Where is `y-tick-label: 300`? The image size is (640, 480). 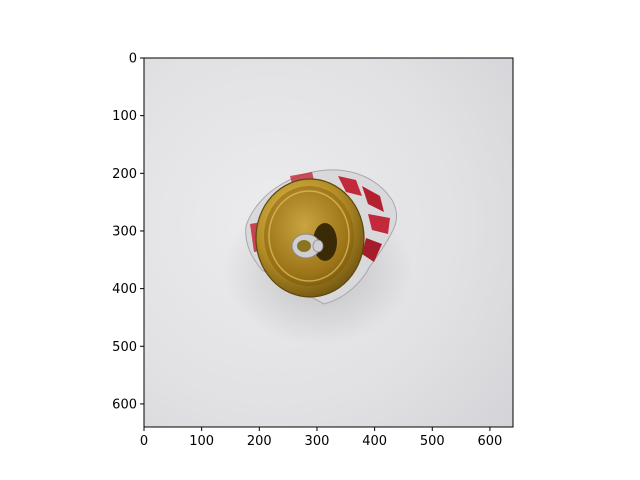 y-tick-label: 300 is located at coordinates (124, 231).